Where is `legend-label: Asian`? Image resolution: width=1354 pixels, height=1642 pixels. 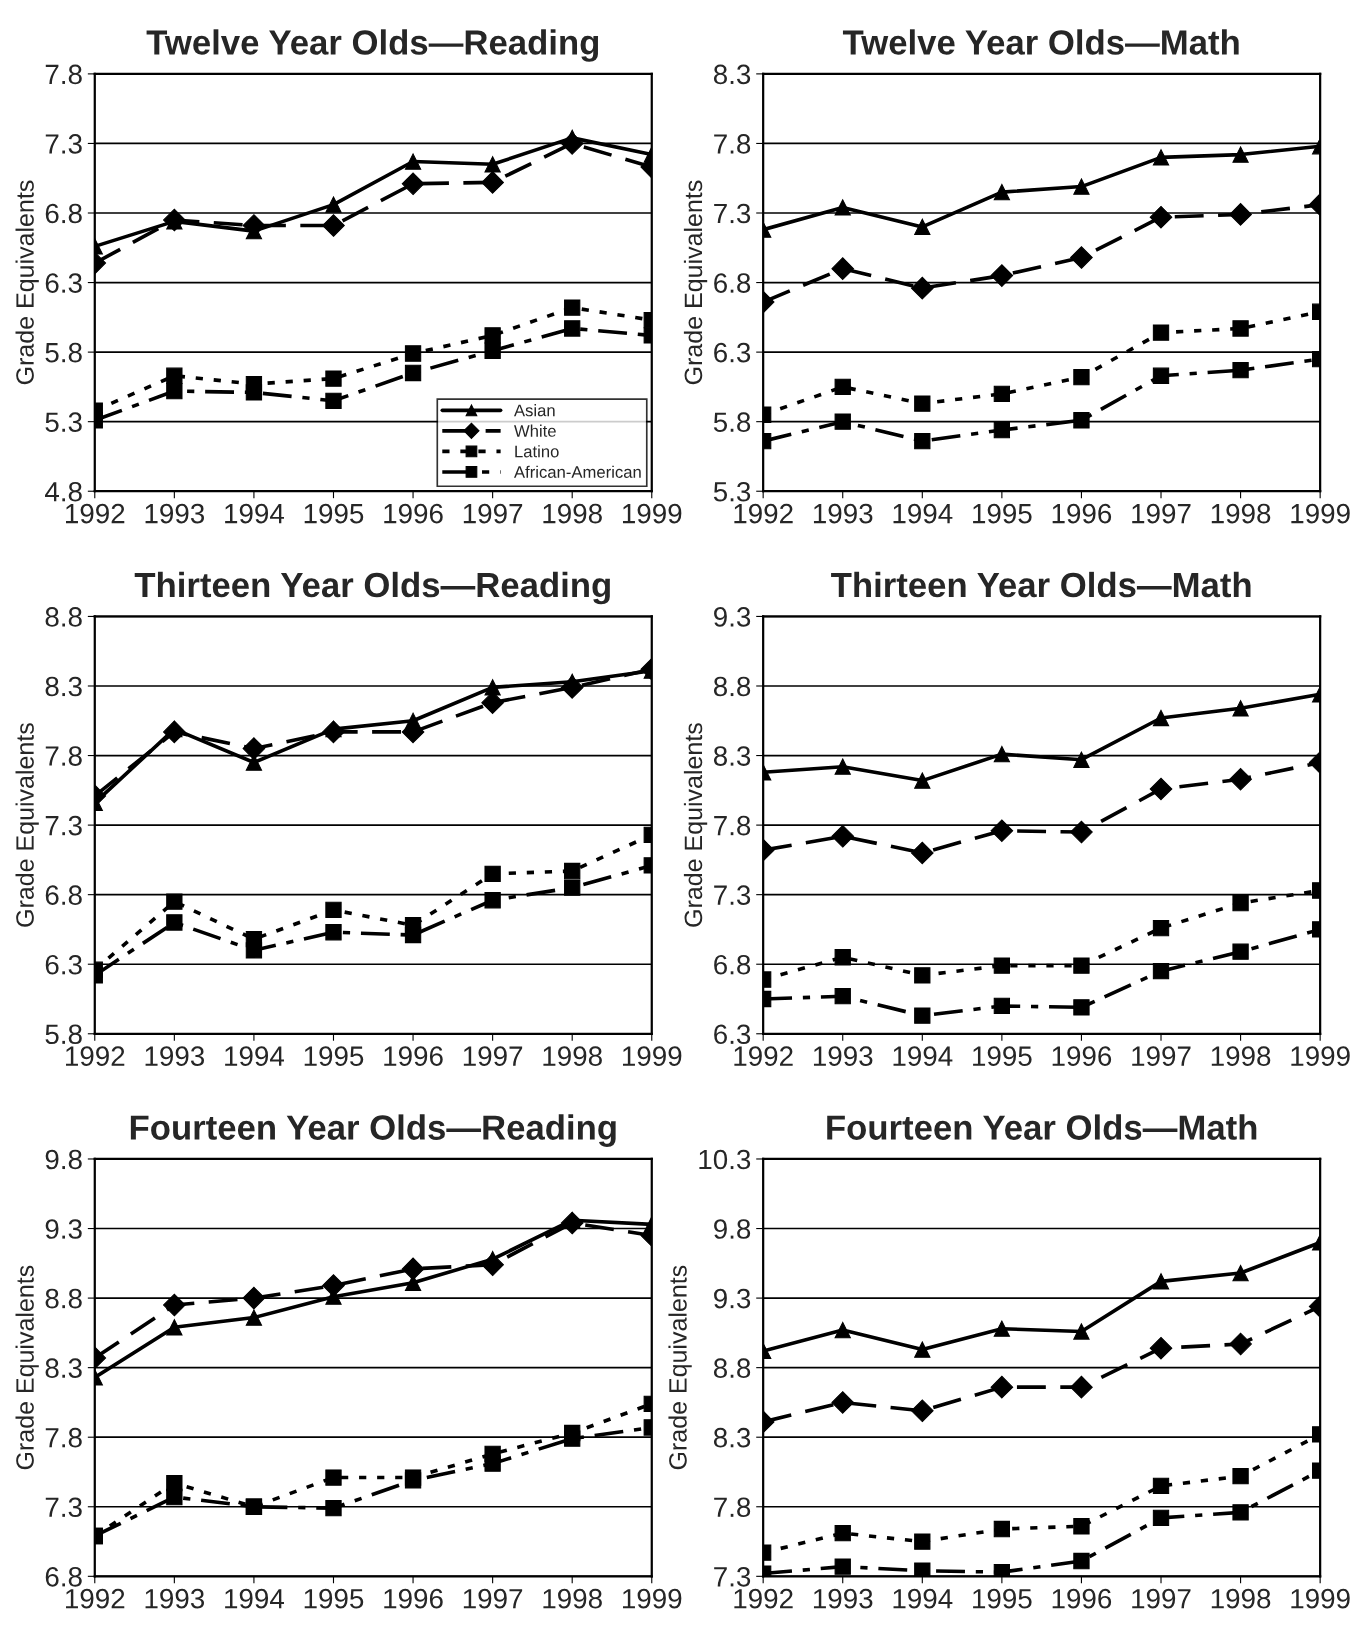 legend-label: Asian is located at coordinates (534, 410).